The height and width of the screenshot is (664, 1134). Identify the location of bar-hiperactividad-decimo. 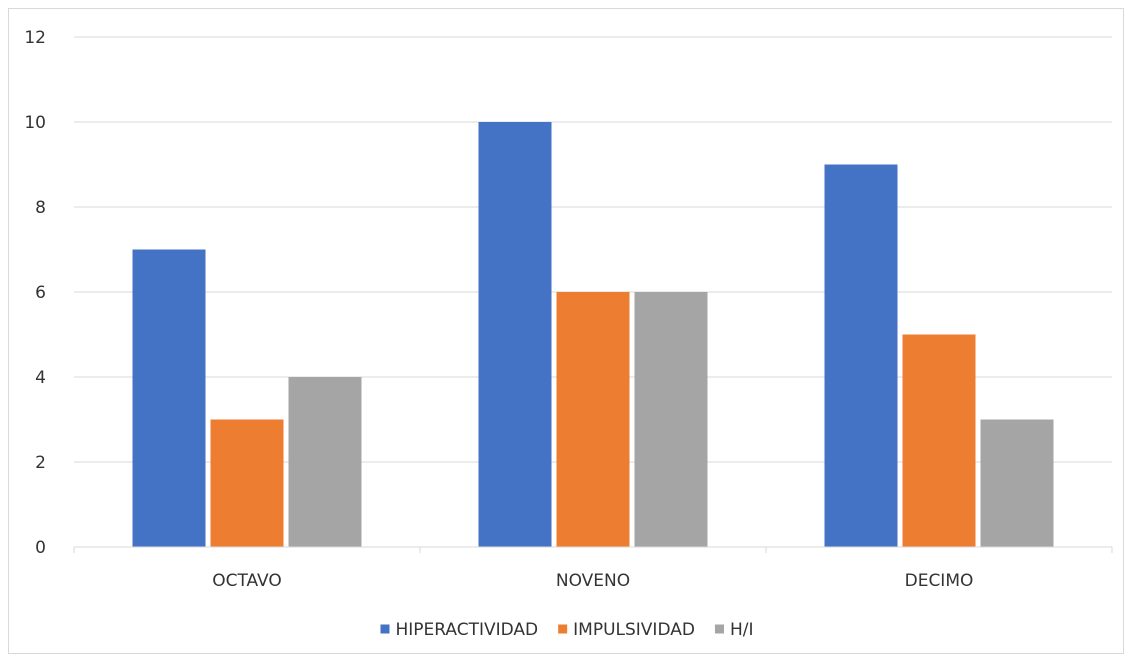
(861, 355).